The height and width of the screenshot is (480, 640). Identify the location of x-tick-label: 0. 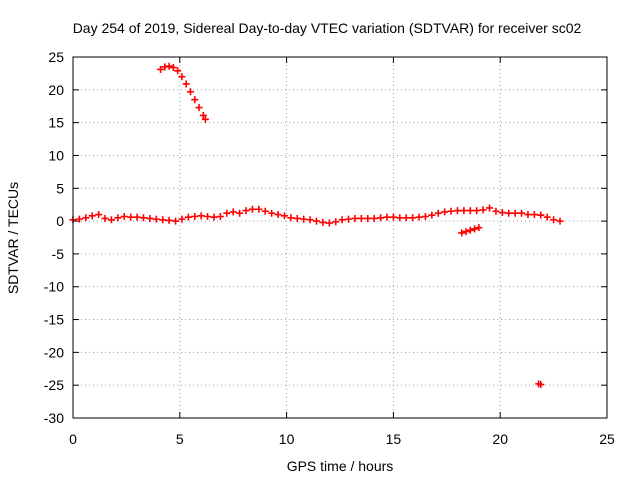
(73, 439).